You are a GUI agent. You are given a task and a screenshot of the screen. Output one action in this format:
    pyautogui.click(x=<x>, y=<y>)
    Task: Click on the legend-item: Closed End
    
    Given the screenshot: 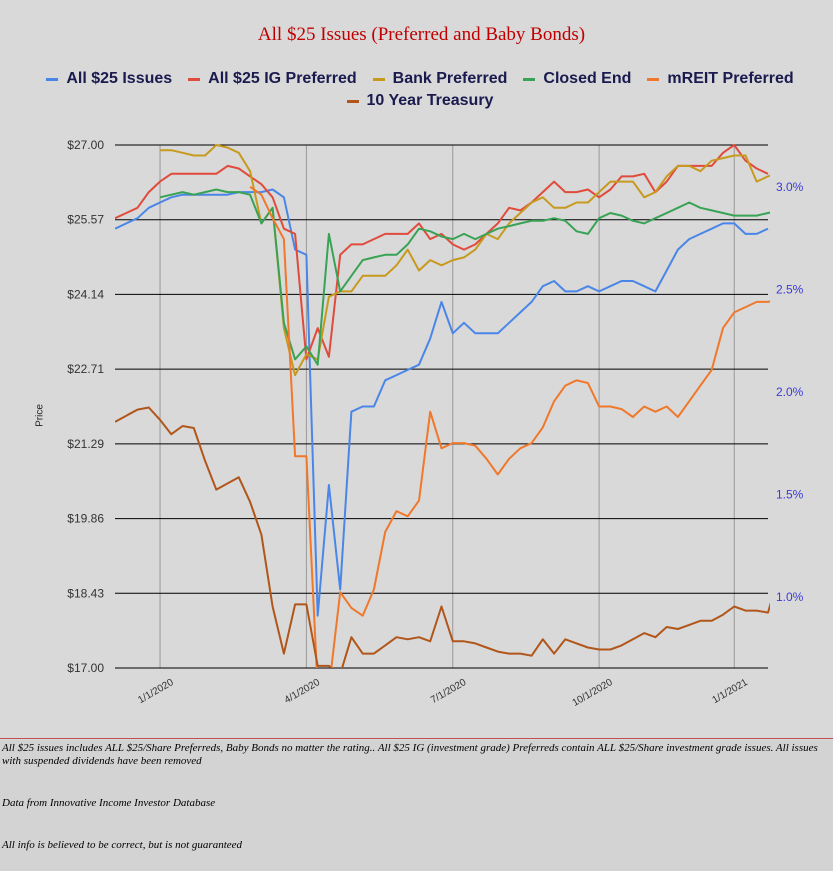 What is the action you would take?
    pyautogui.click(x=577, y=79)
    